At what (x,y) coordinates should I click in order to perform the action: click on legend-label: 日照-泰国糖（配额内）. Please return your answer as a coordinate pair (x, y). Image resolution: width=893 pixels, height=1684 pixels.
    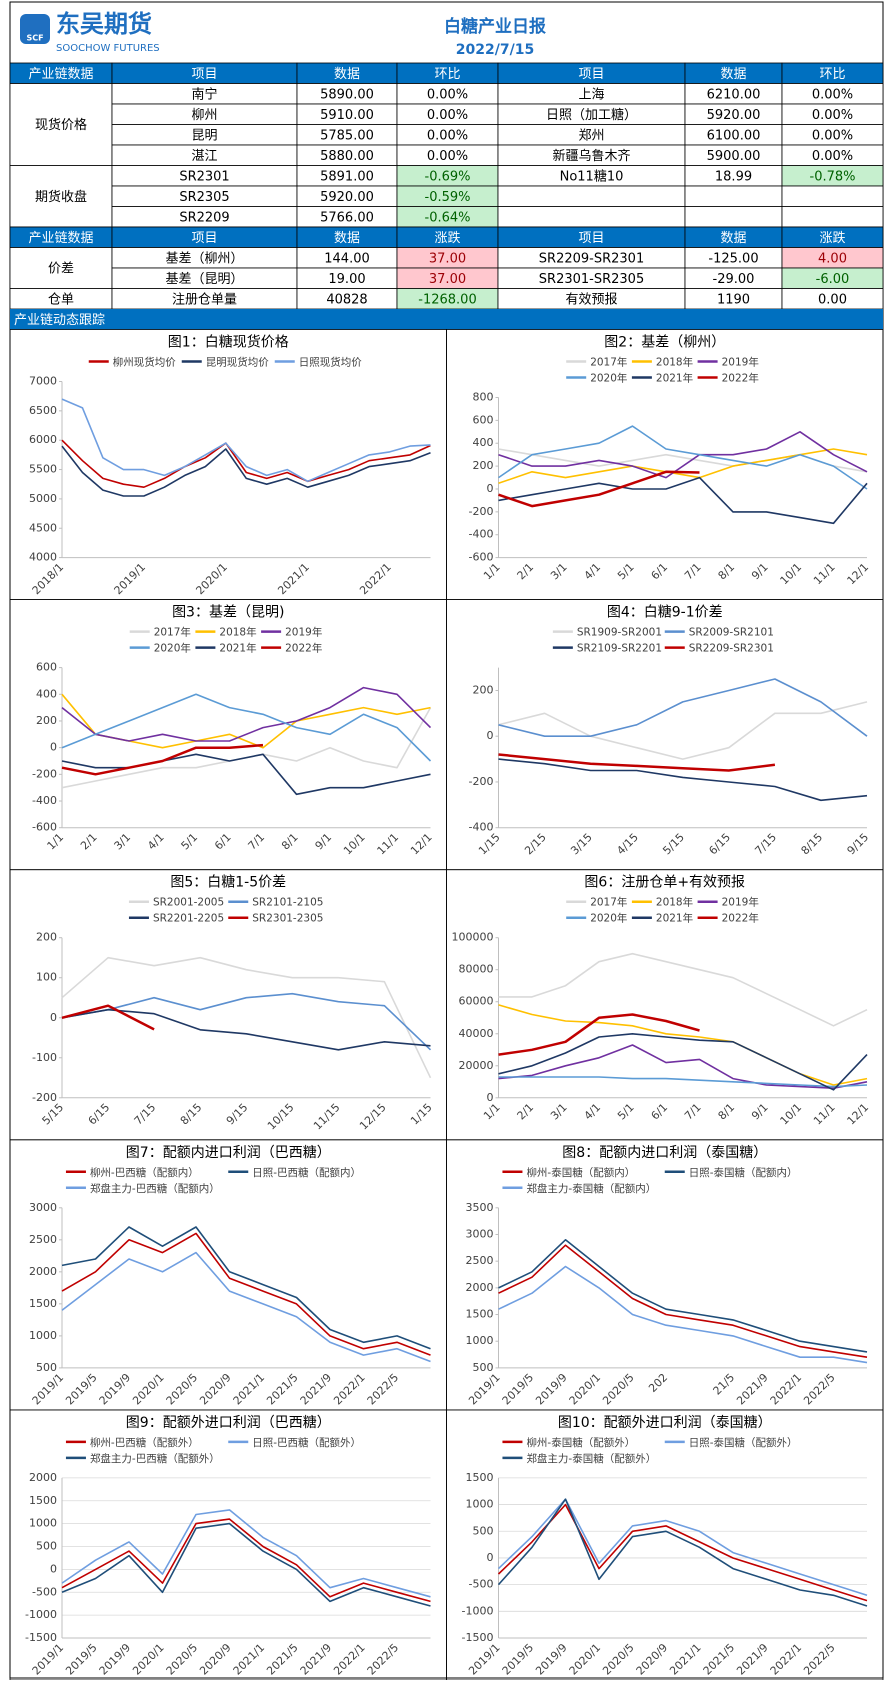
    Looking at the image, I should click on (743, 1172).